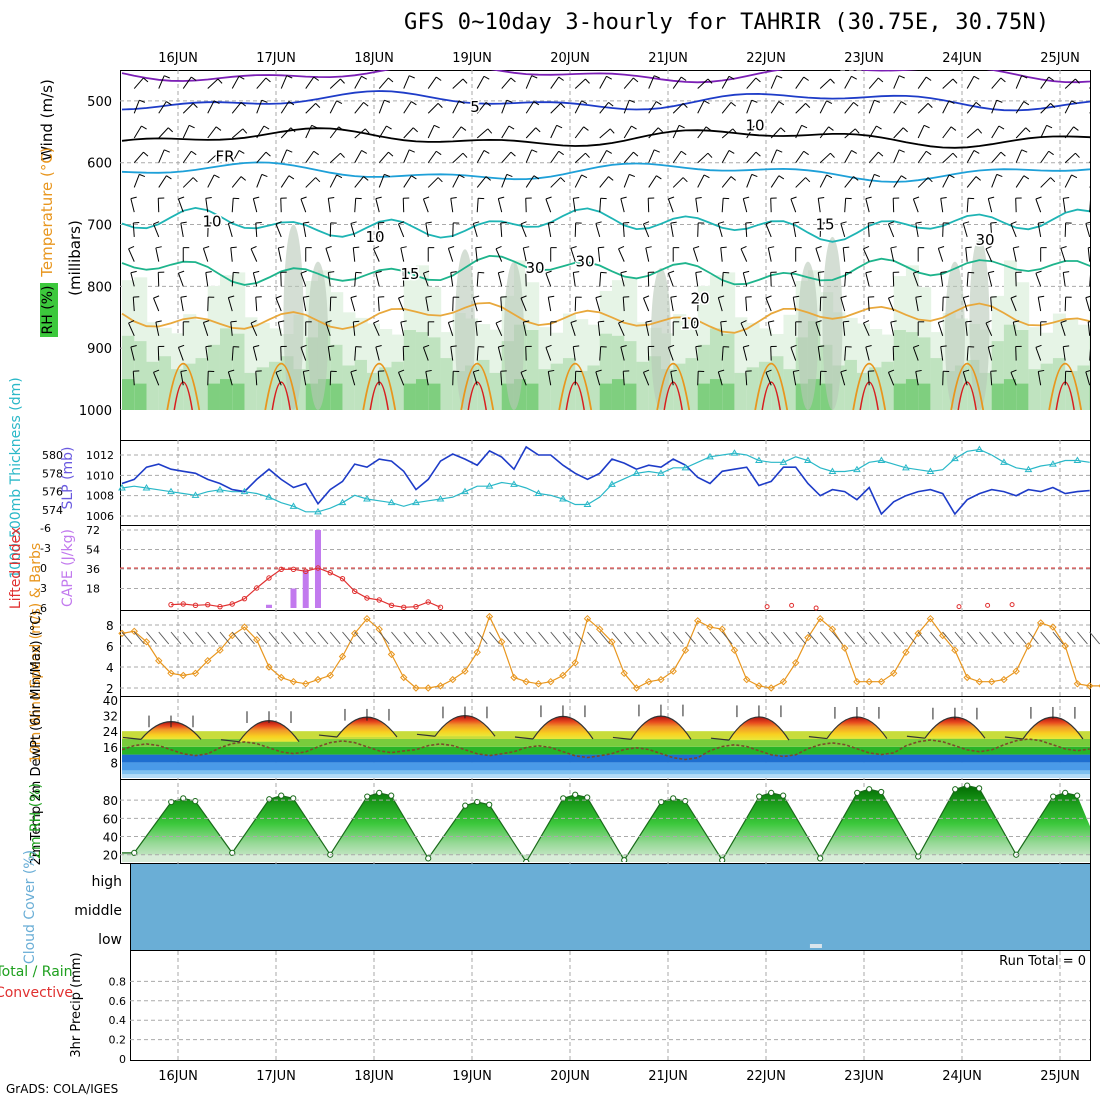  Describe the element at coordinates (605, 653) in the screenshot. I see `wind-frame` at that location.